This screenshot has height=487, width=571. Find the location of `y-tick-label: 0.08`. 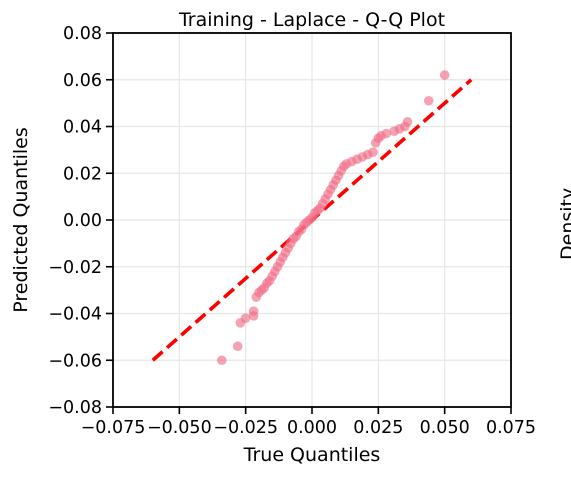

y-tick-label: 0.08 is located at coordinates (82, 34).